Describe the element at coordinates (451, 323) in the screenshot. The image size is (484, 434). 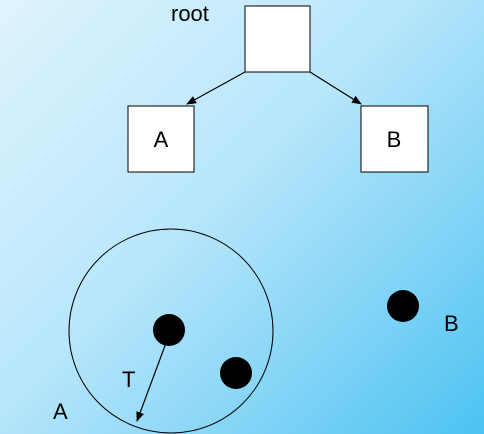
I see `outside-point-label: B` at that location.